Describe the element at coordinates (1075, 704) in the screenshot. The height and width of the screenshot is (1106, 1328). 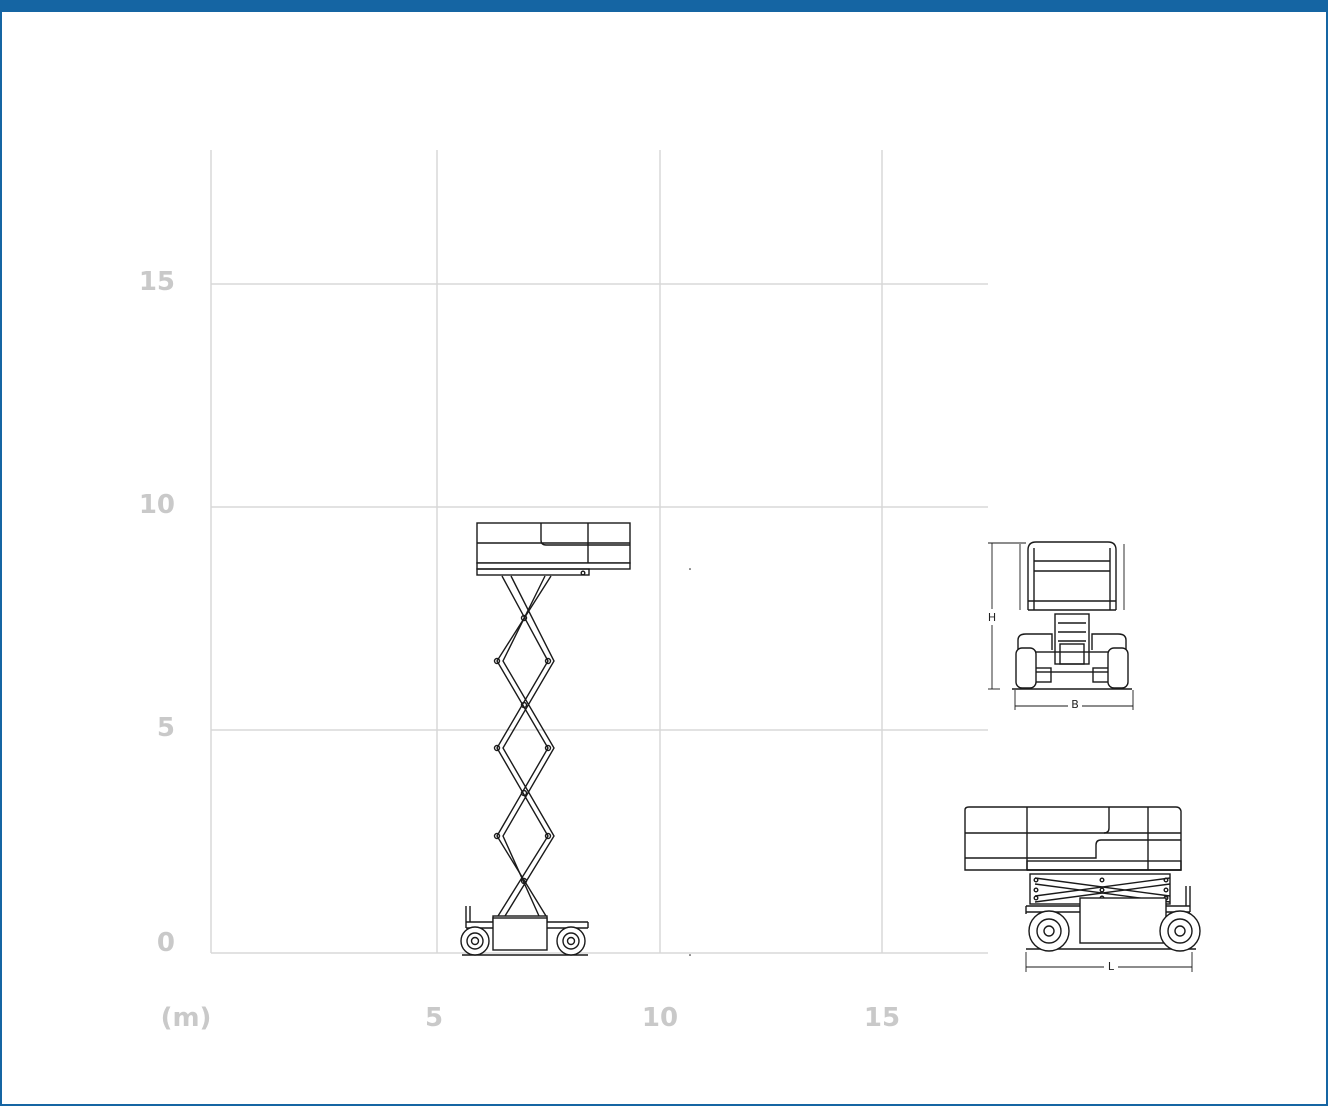
I see `width-dimension-label: B` at that location.